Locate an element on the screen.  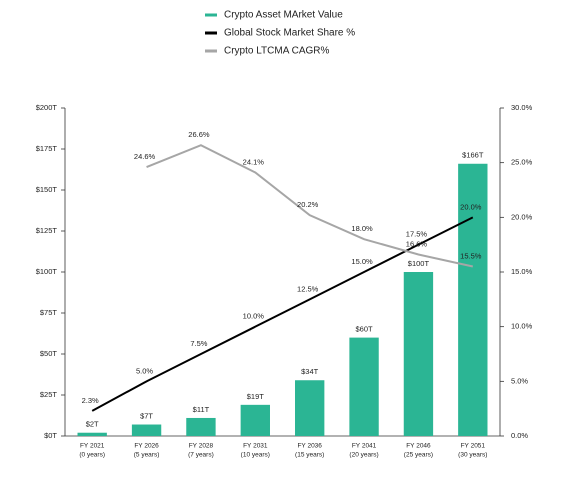
legend-label: Crypto LTCMA CAGR% is located at coordinates (276, 51).